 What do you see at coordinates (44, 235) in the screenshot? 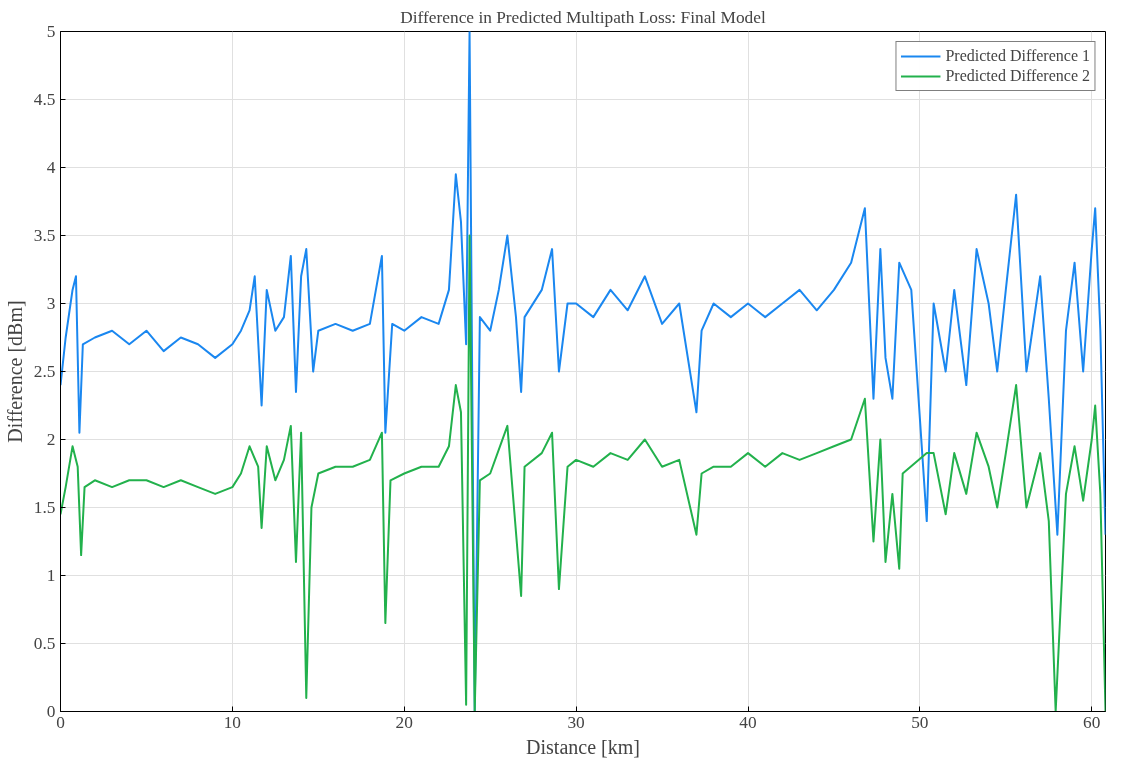
I see `y-tick-label: 3.5` at bounding box center [44, 235].